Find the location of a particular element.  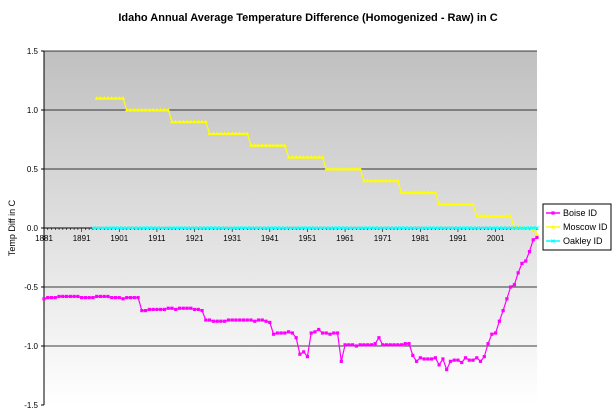

x-tick-label: 1951 is located at coordinates (308, 238).